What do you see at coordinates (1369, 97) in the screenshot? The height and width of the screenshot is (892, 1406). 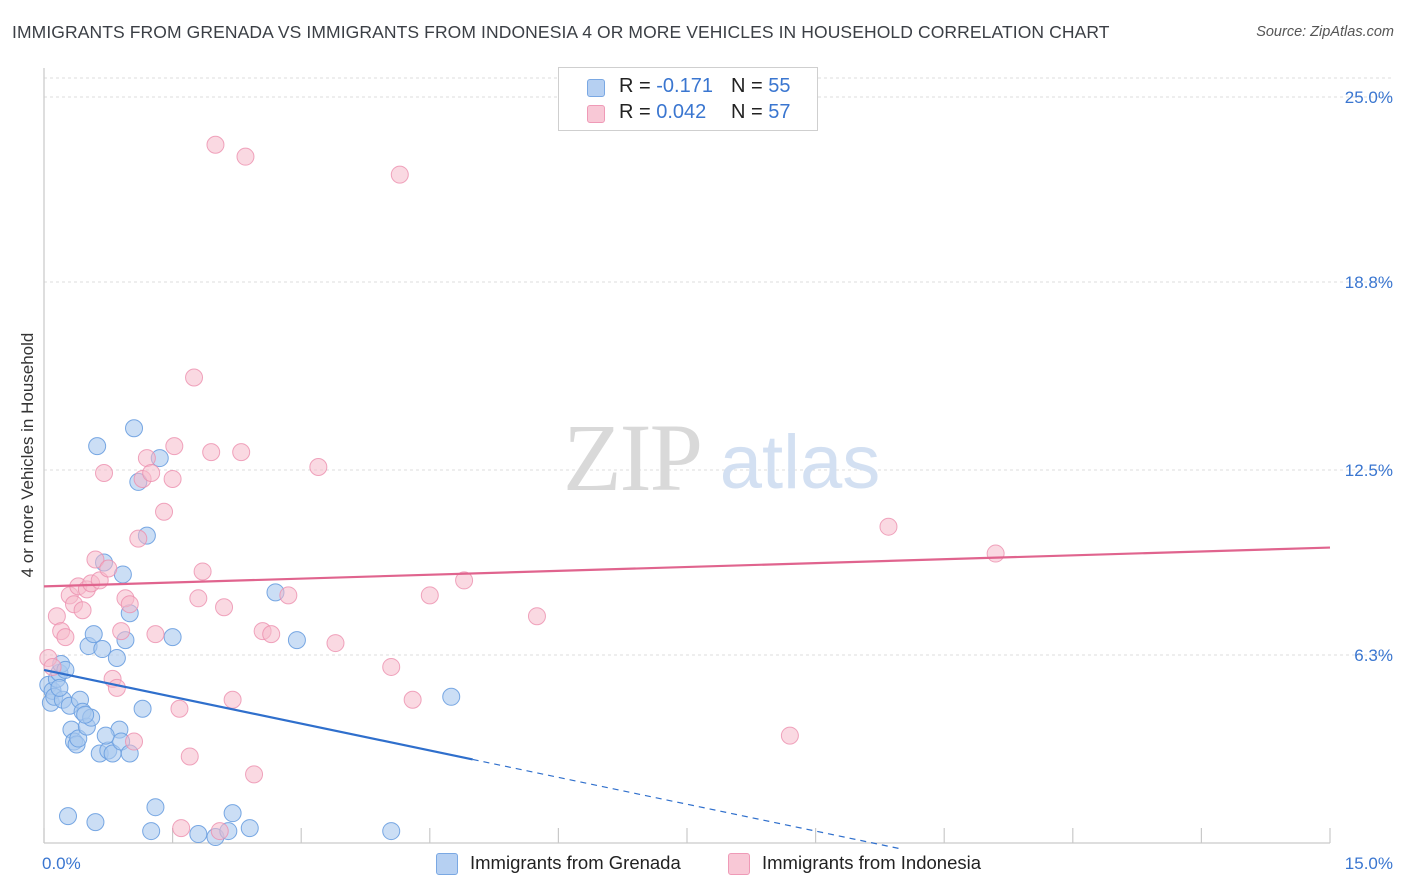 I see `y-tick-label: 25.0%` at bounding box center [1369, 97].